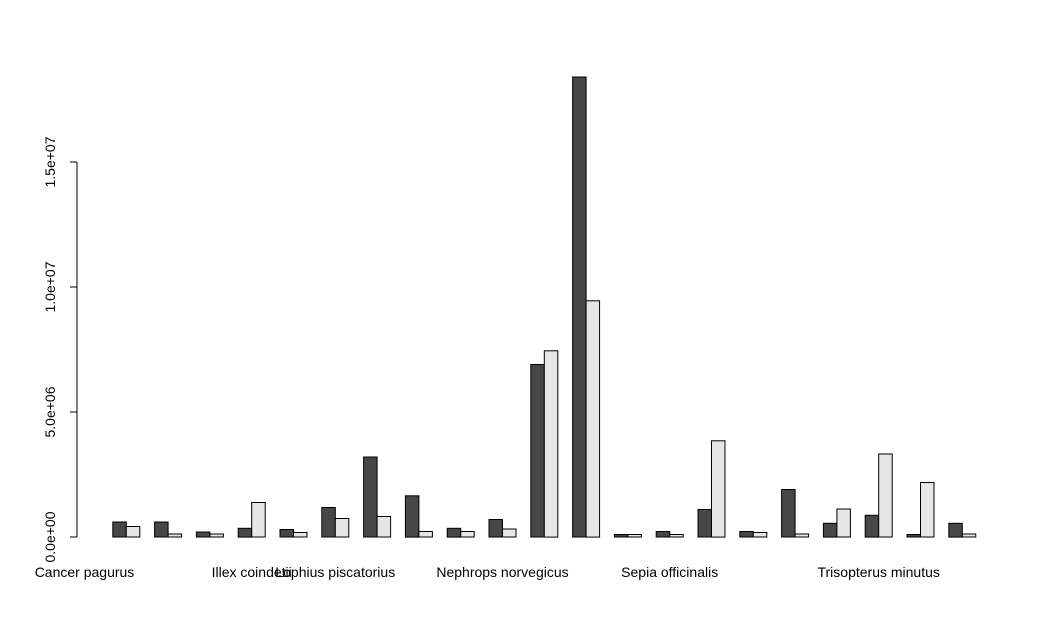 The height and width of the screenshot is (640, 1052). I want to click on category-label-5: Trisopterus minutus, so click(878, 572).